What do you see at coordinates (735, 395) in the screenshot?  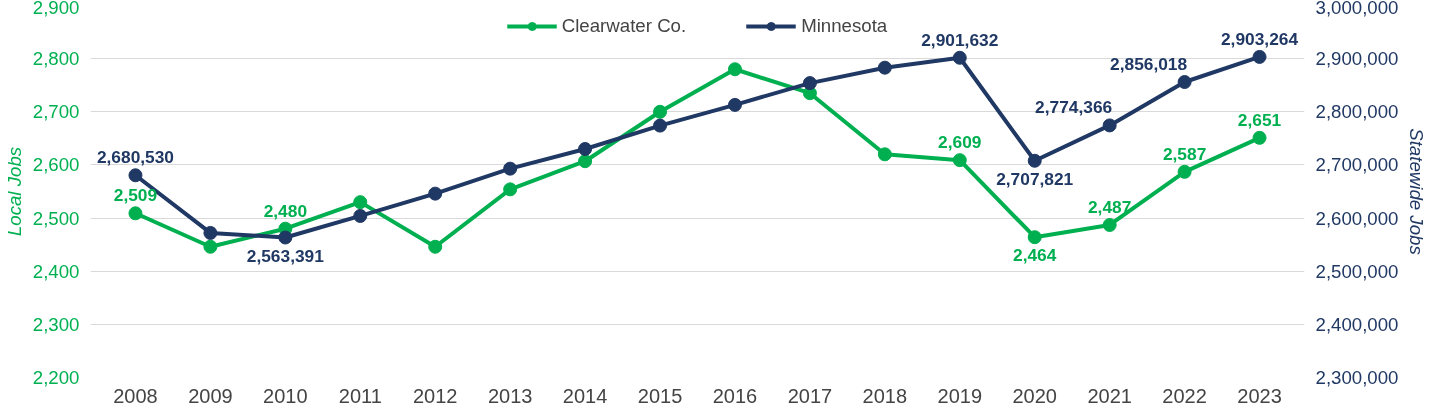 I see `x-tick-label: 2016` at bounding box center [735, 395].